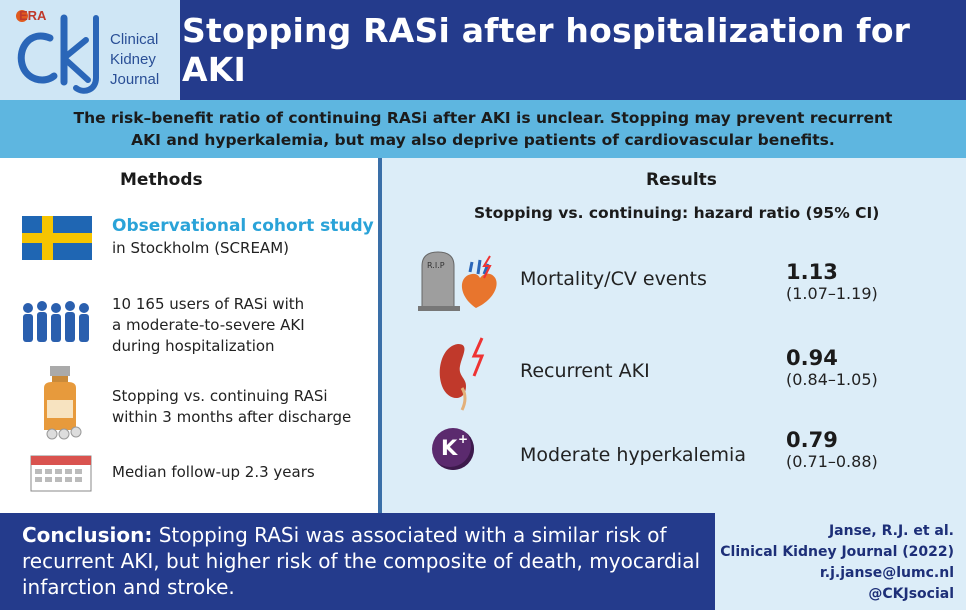 This screenshot has width=966, height=610. I want to click on outcome-result-hyperkalemia: 0.79 (0.71–0.88), so click(832, 449).